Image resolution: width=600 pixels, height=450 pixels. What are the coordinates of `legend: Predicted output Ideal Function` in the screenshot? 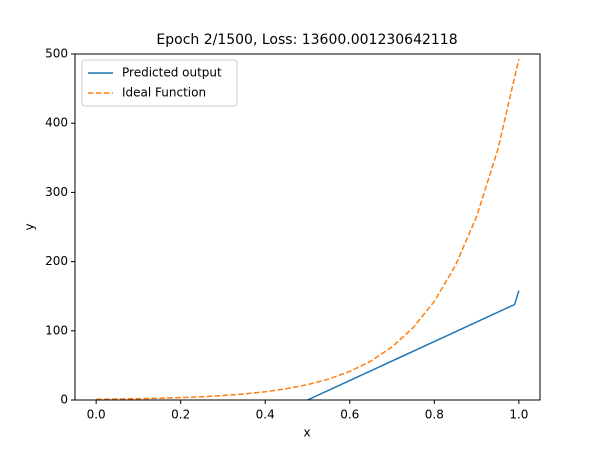 It's located at (159, 83).